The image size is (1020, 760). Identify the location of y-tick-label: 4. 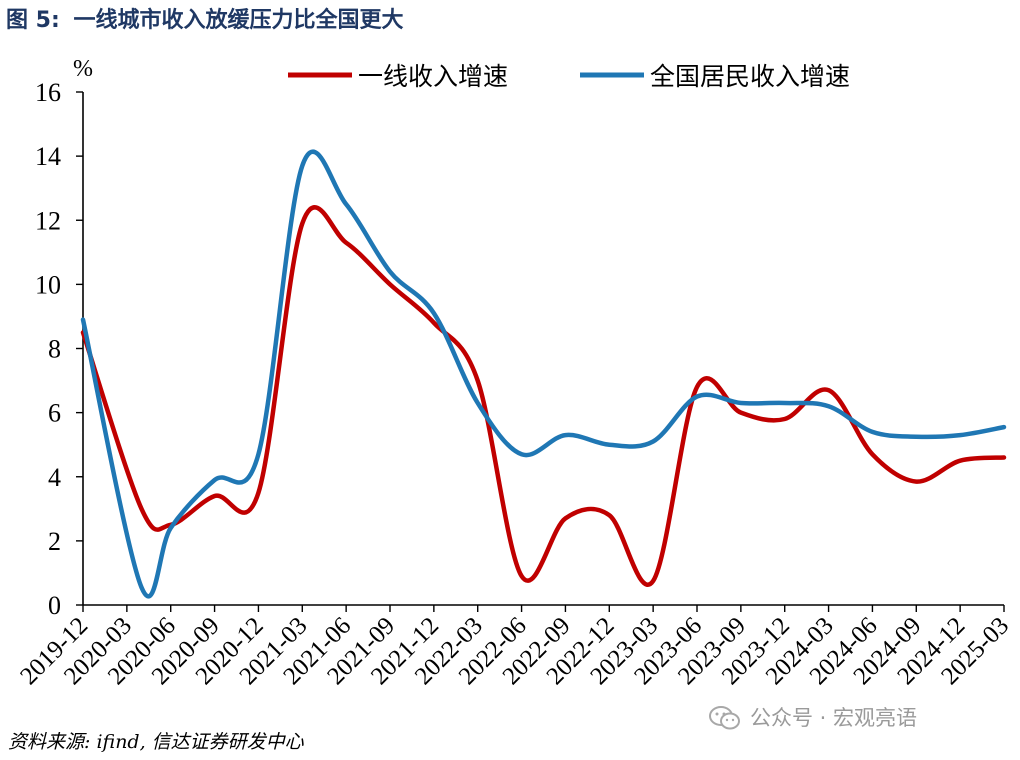
(54, 477).